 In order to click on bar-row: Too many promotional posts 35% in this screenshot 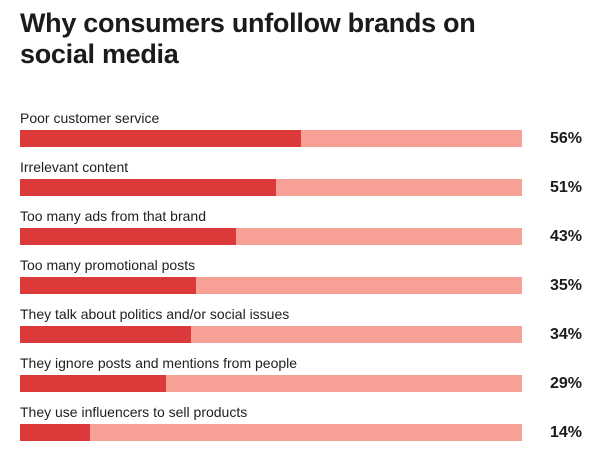, I will do `click(300, 279)`.